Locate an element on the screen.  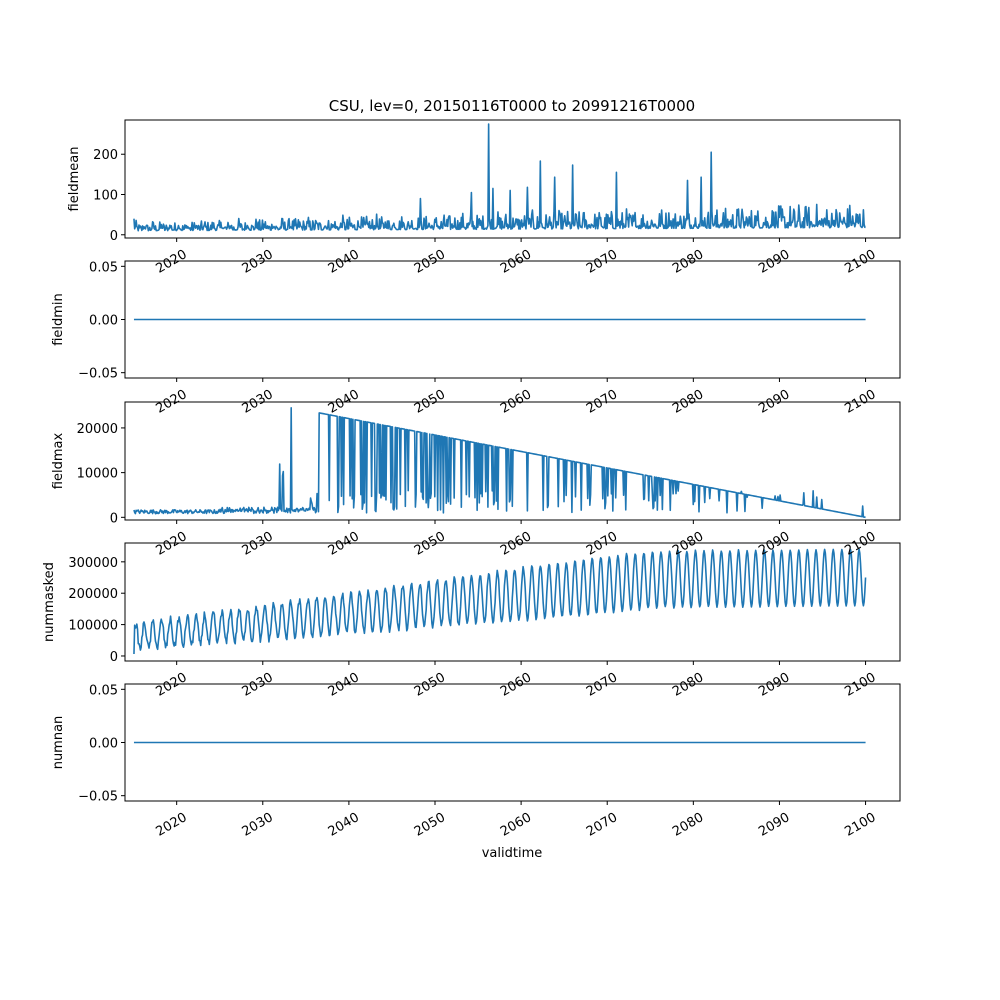
series-line-fieldmean is located at coordinates (499, 177).